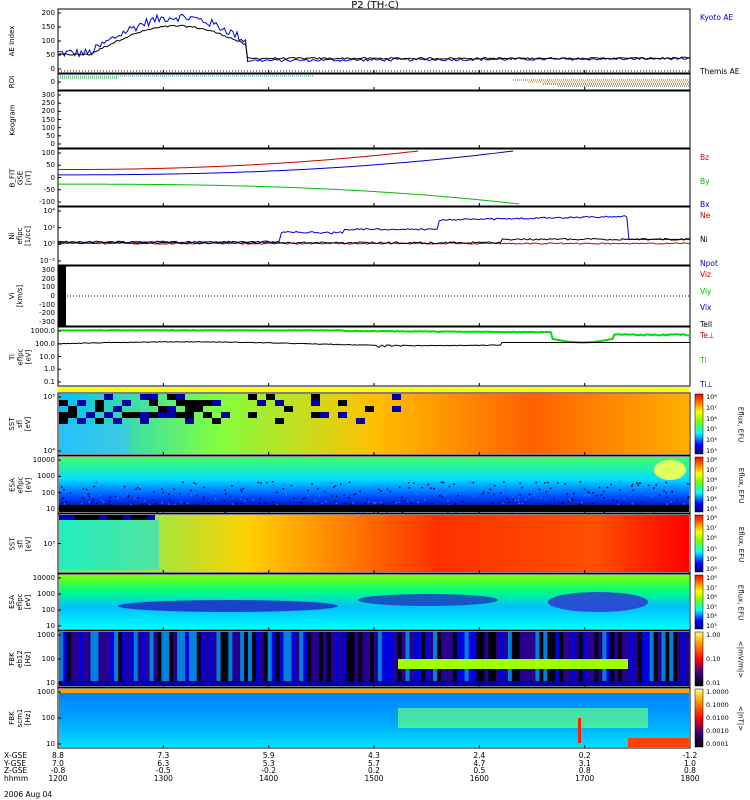 Image resolution: width=750 pixels, height=800 pixels. What do you see at coordinates (48, 127) in the screenshot?
I see `y-tick-label: 100` at bounding box center [48, 127].